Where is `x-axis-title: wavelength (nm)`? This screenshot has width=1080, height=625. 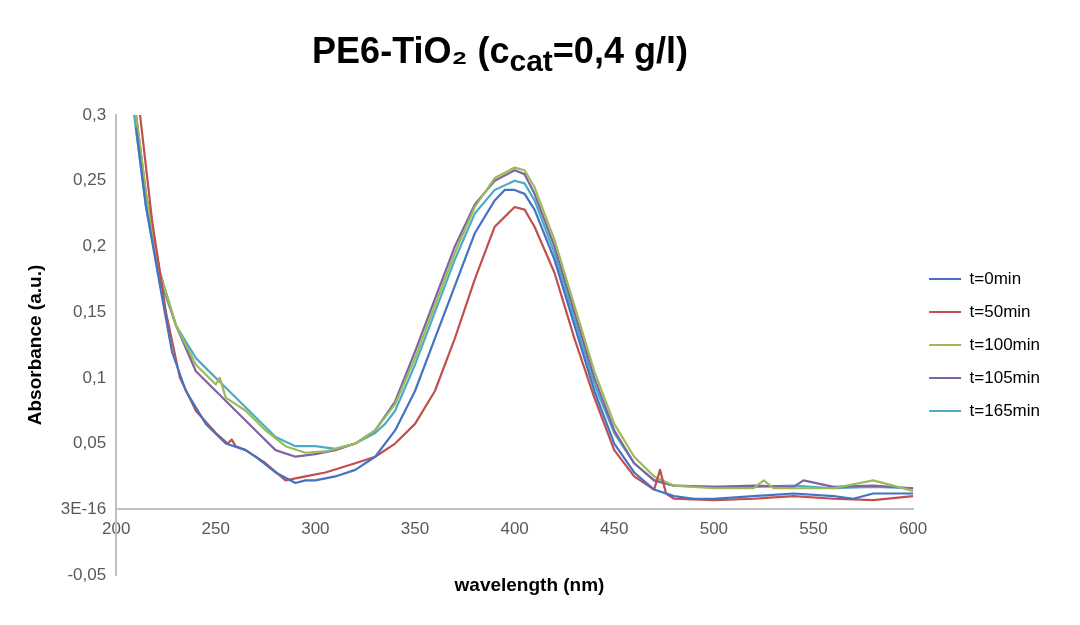
x-axis-title: wavelength (nm) is located at coordinates (529, 585).